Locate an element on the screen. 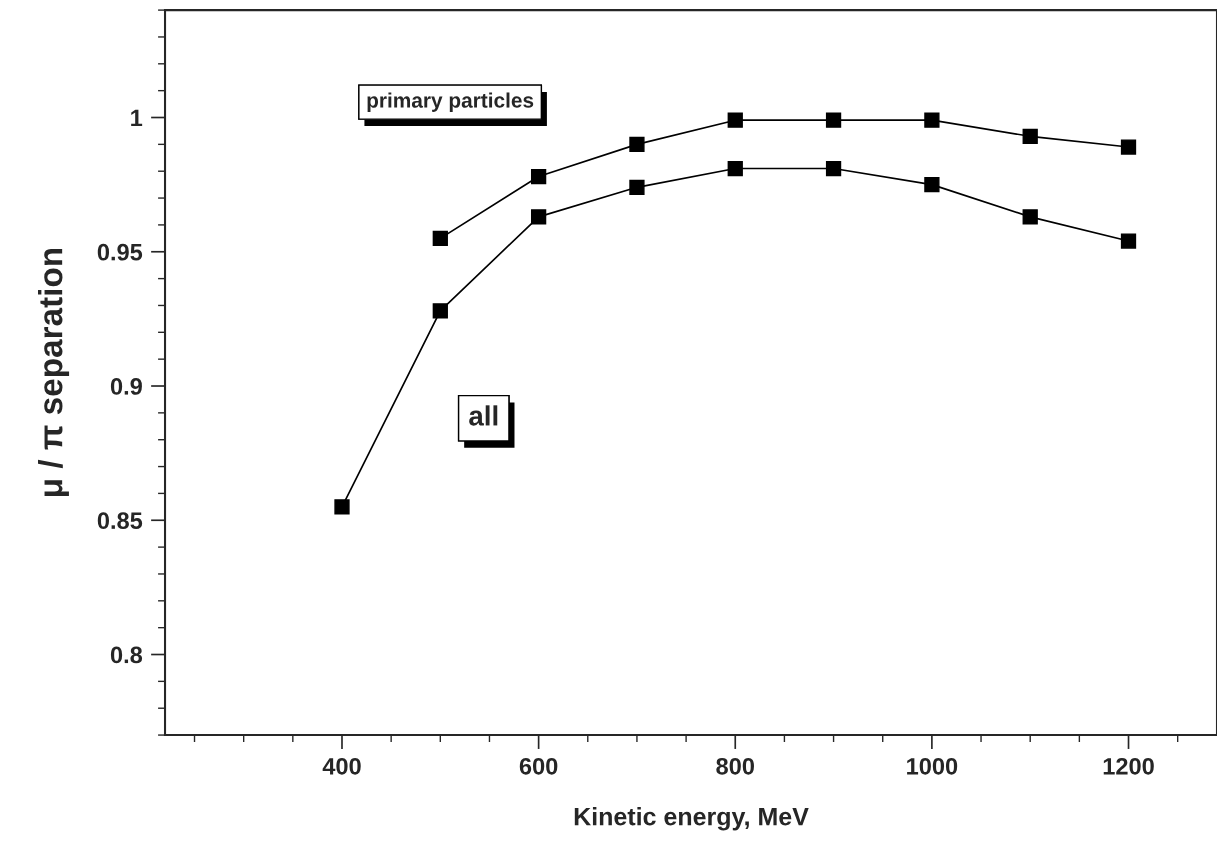 This screenshot has height=842, width=1217. y-tick-label: 1 is located at coordinates (137, 118).